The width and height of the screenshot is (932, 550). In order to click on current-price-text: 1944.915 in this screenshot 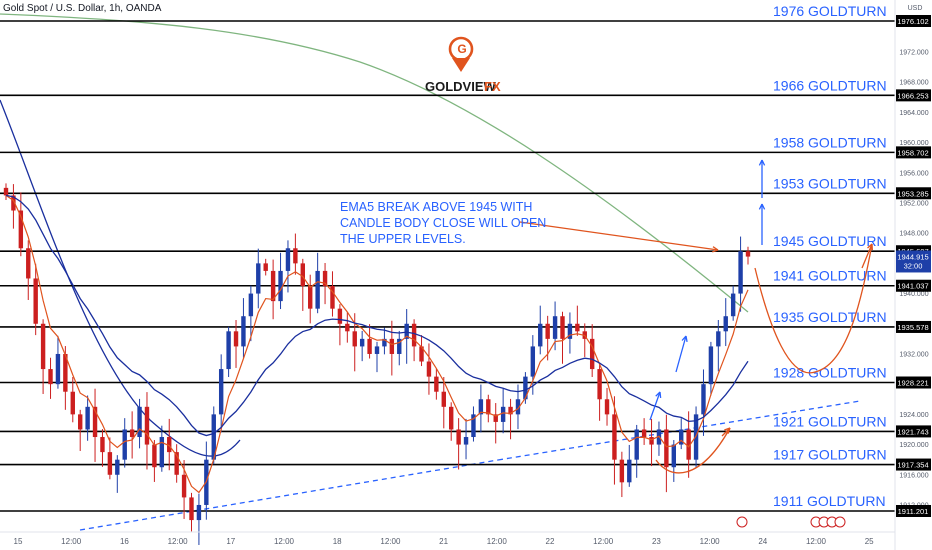, I will do `click(912, 256)`.